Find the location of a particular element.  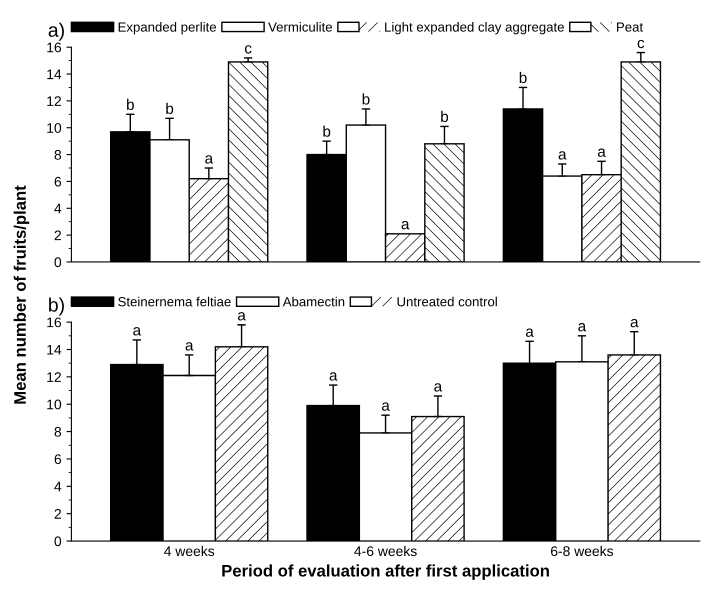

chart-title: a) is located at coordinates (56, 31).